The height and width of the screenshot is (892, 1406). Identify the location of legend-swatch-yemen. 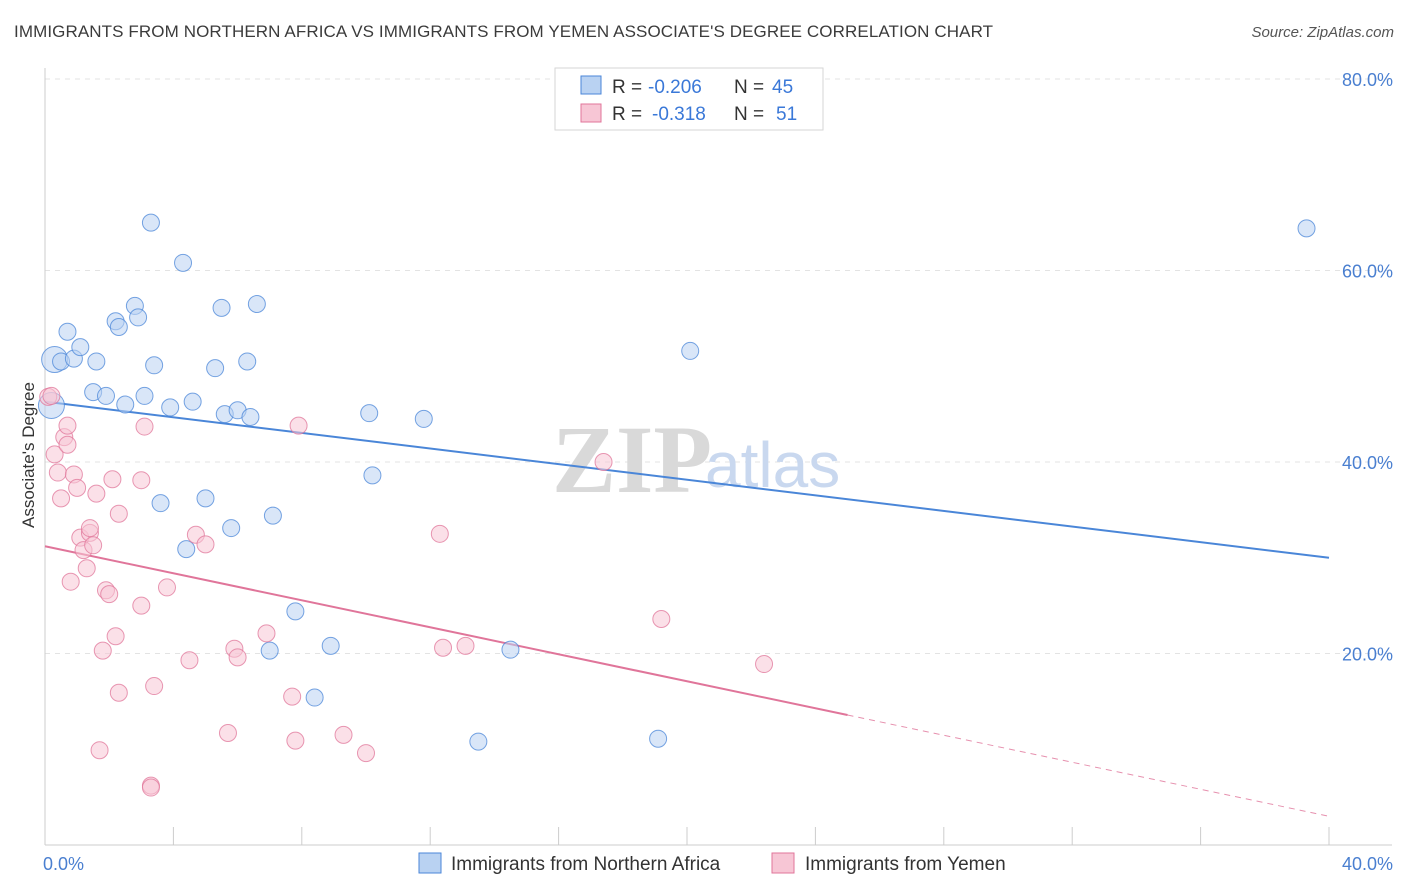
(591, 113).